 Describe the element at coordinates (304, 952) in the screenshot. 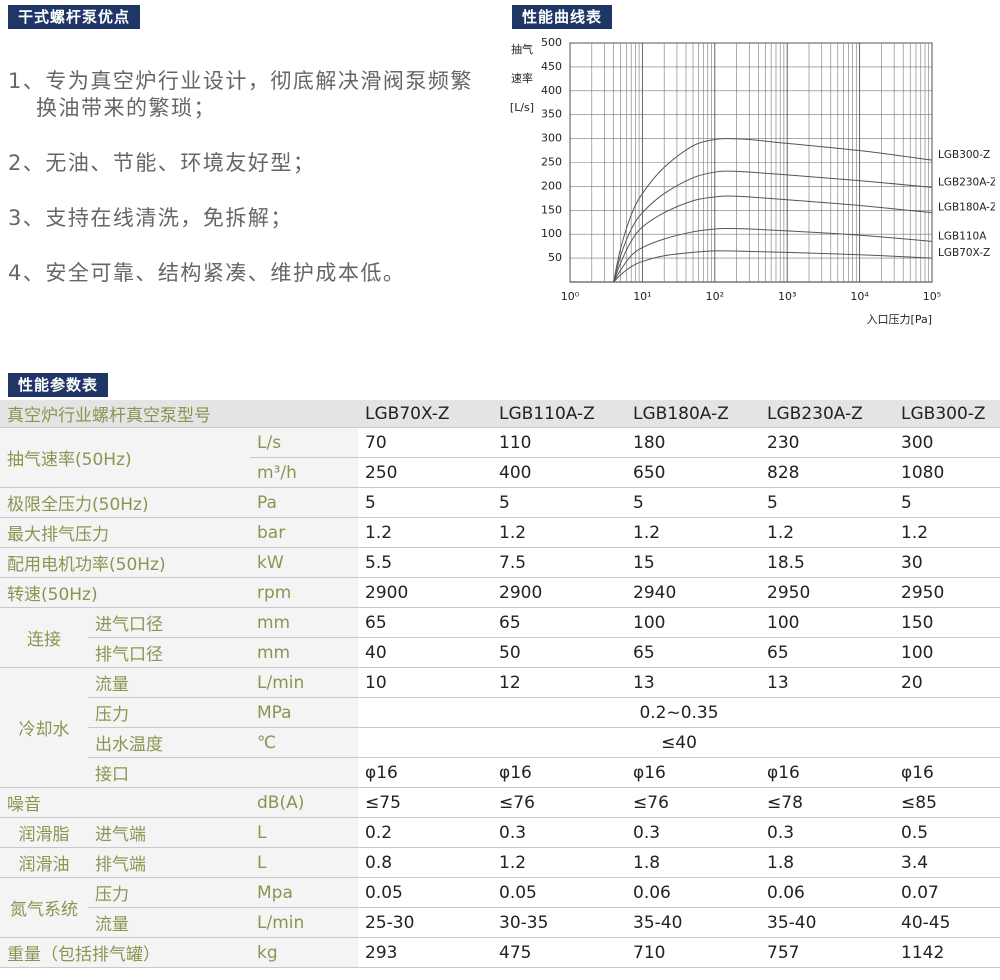

I see `unit-cell: kg` at that location.